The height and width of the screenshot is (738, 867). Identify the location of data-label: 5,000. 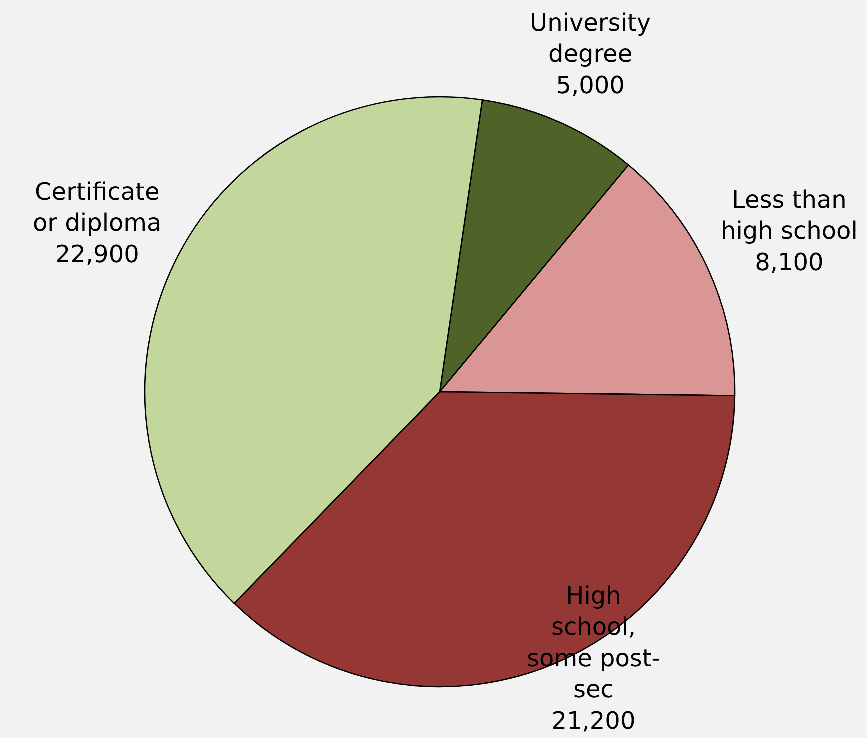
(590, 85).